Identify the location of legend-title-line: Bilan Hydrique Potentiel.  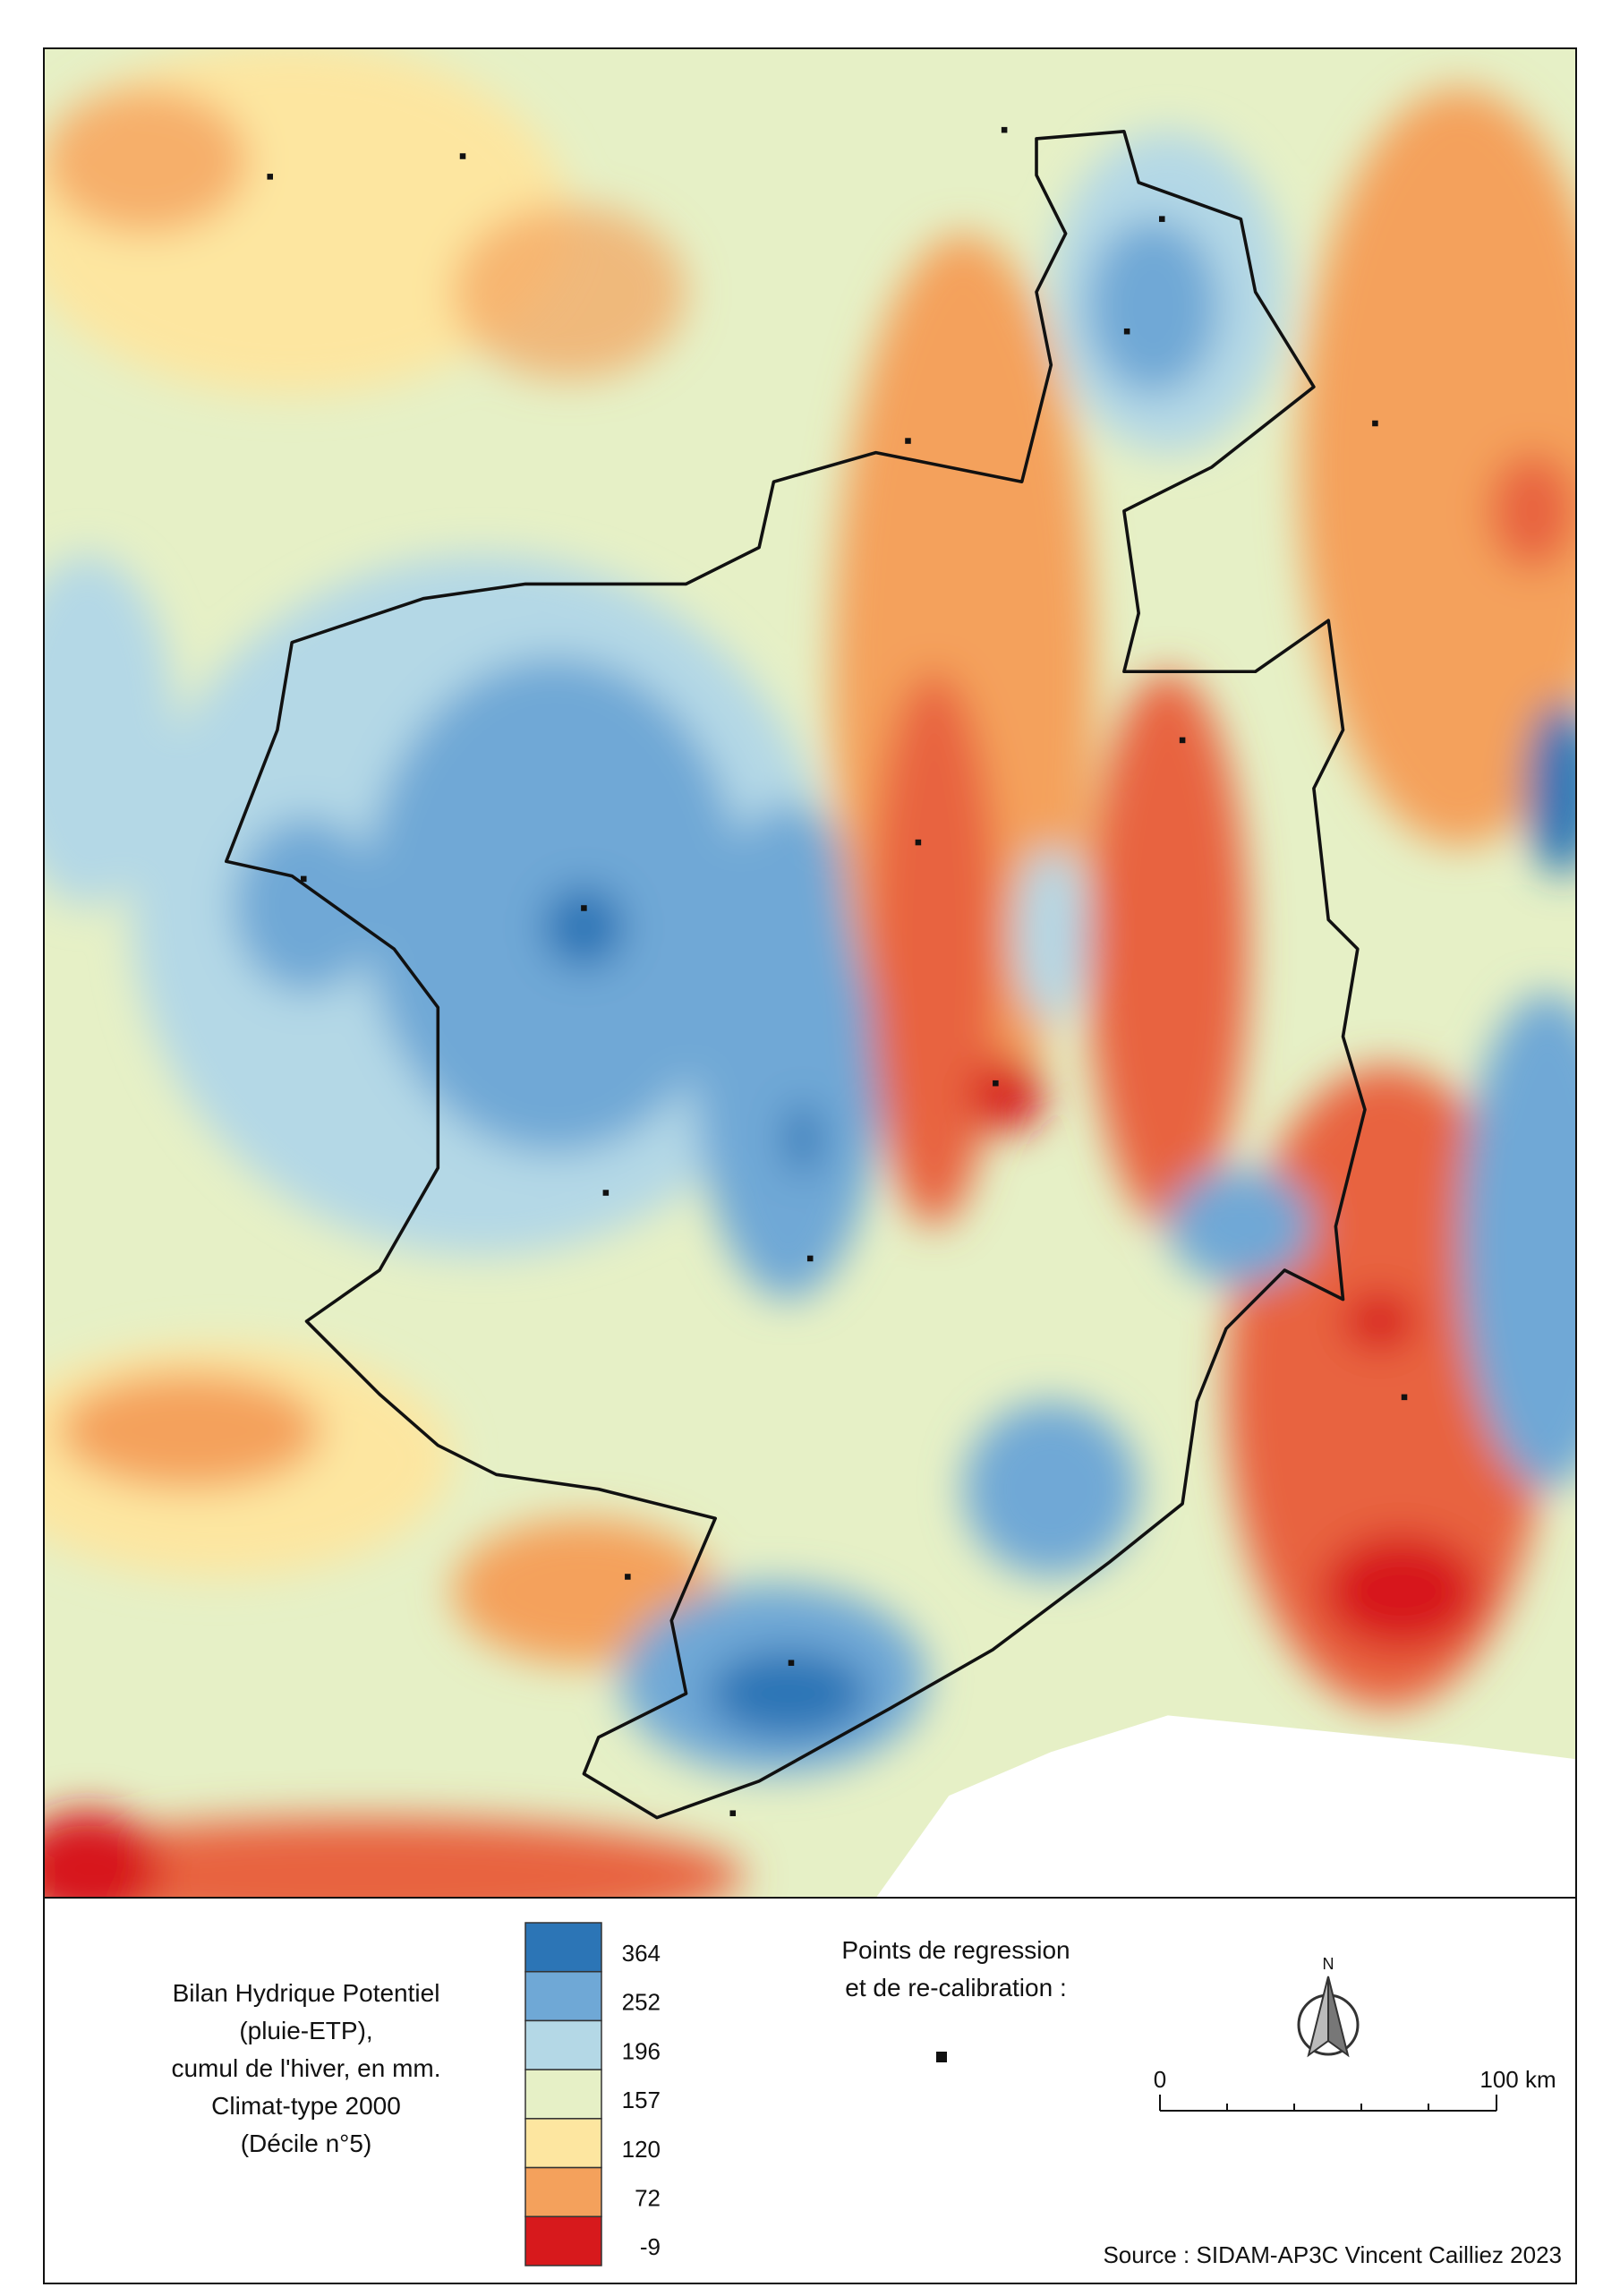
(307, 1993).